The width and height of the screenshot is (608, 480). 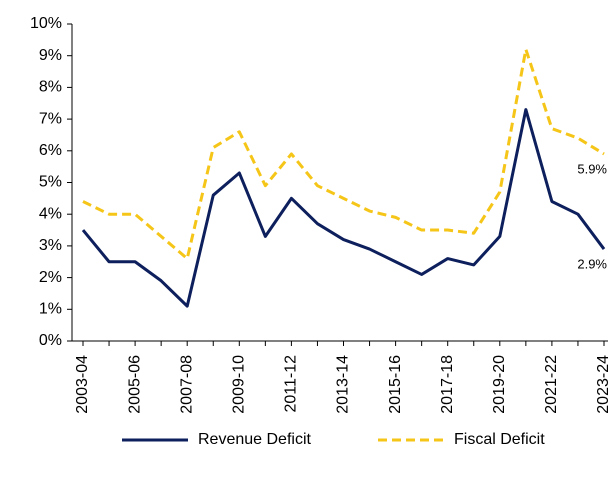 What do you see at coordinates (186, 384) in the screenshot?
I see `x-tick-label: 2007-08` at bounding box center [186, 384].